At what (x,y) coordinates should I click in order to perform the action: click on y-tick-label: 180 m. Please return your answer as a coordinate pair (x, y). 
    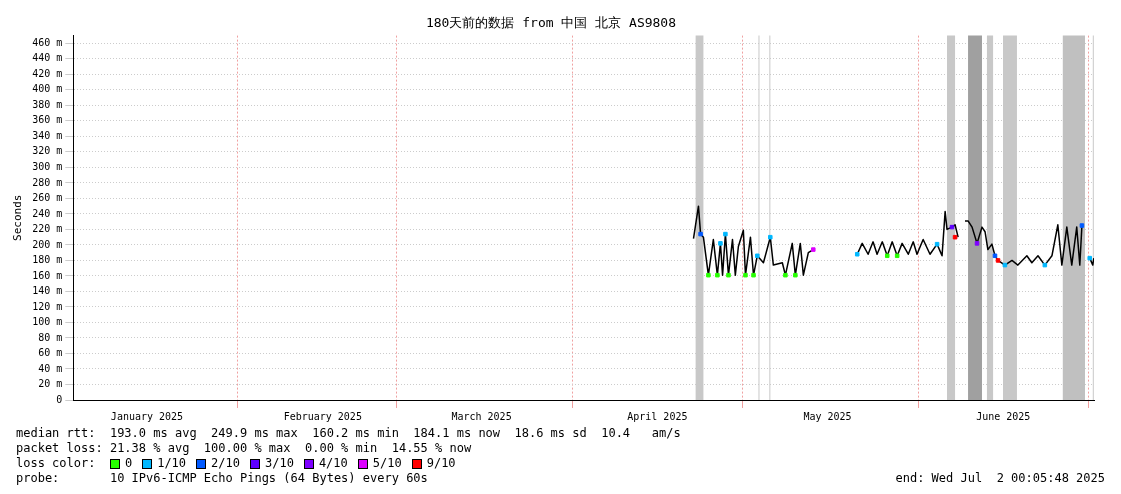
    Looking at the image, I should click on (47, 260).